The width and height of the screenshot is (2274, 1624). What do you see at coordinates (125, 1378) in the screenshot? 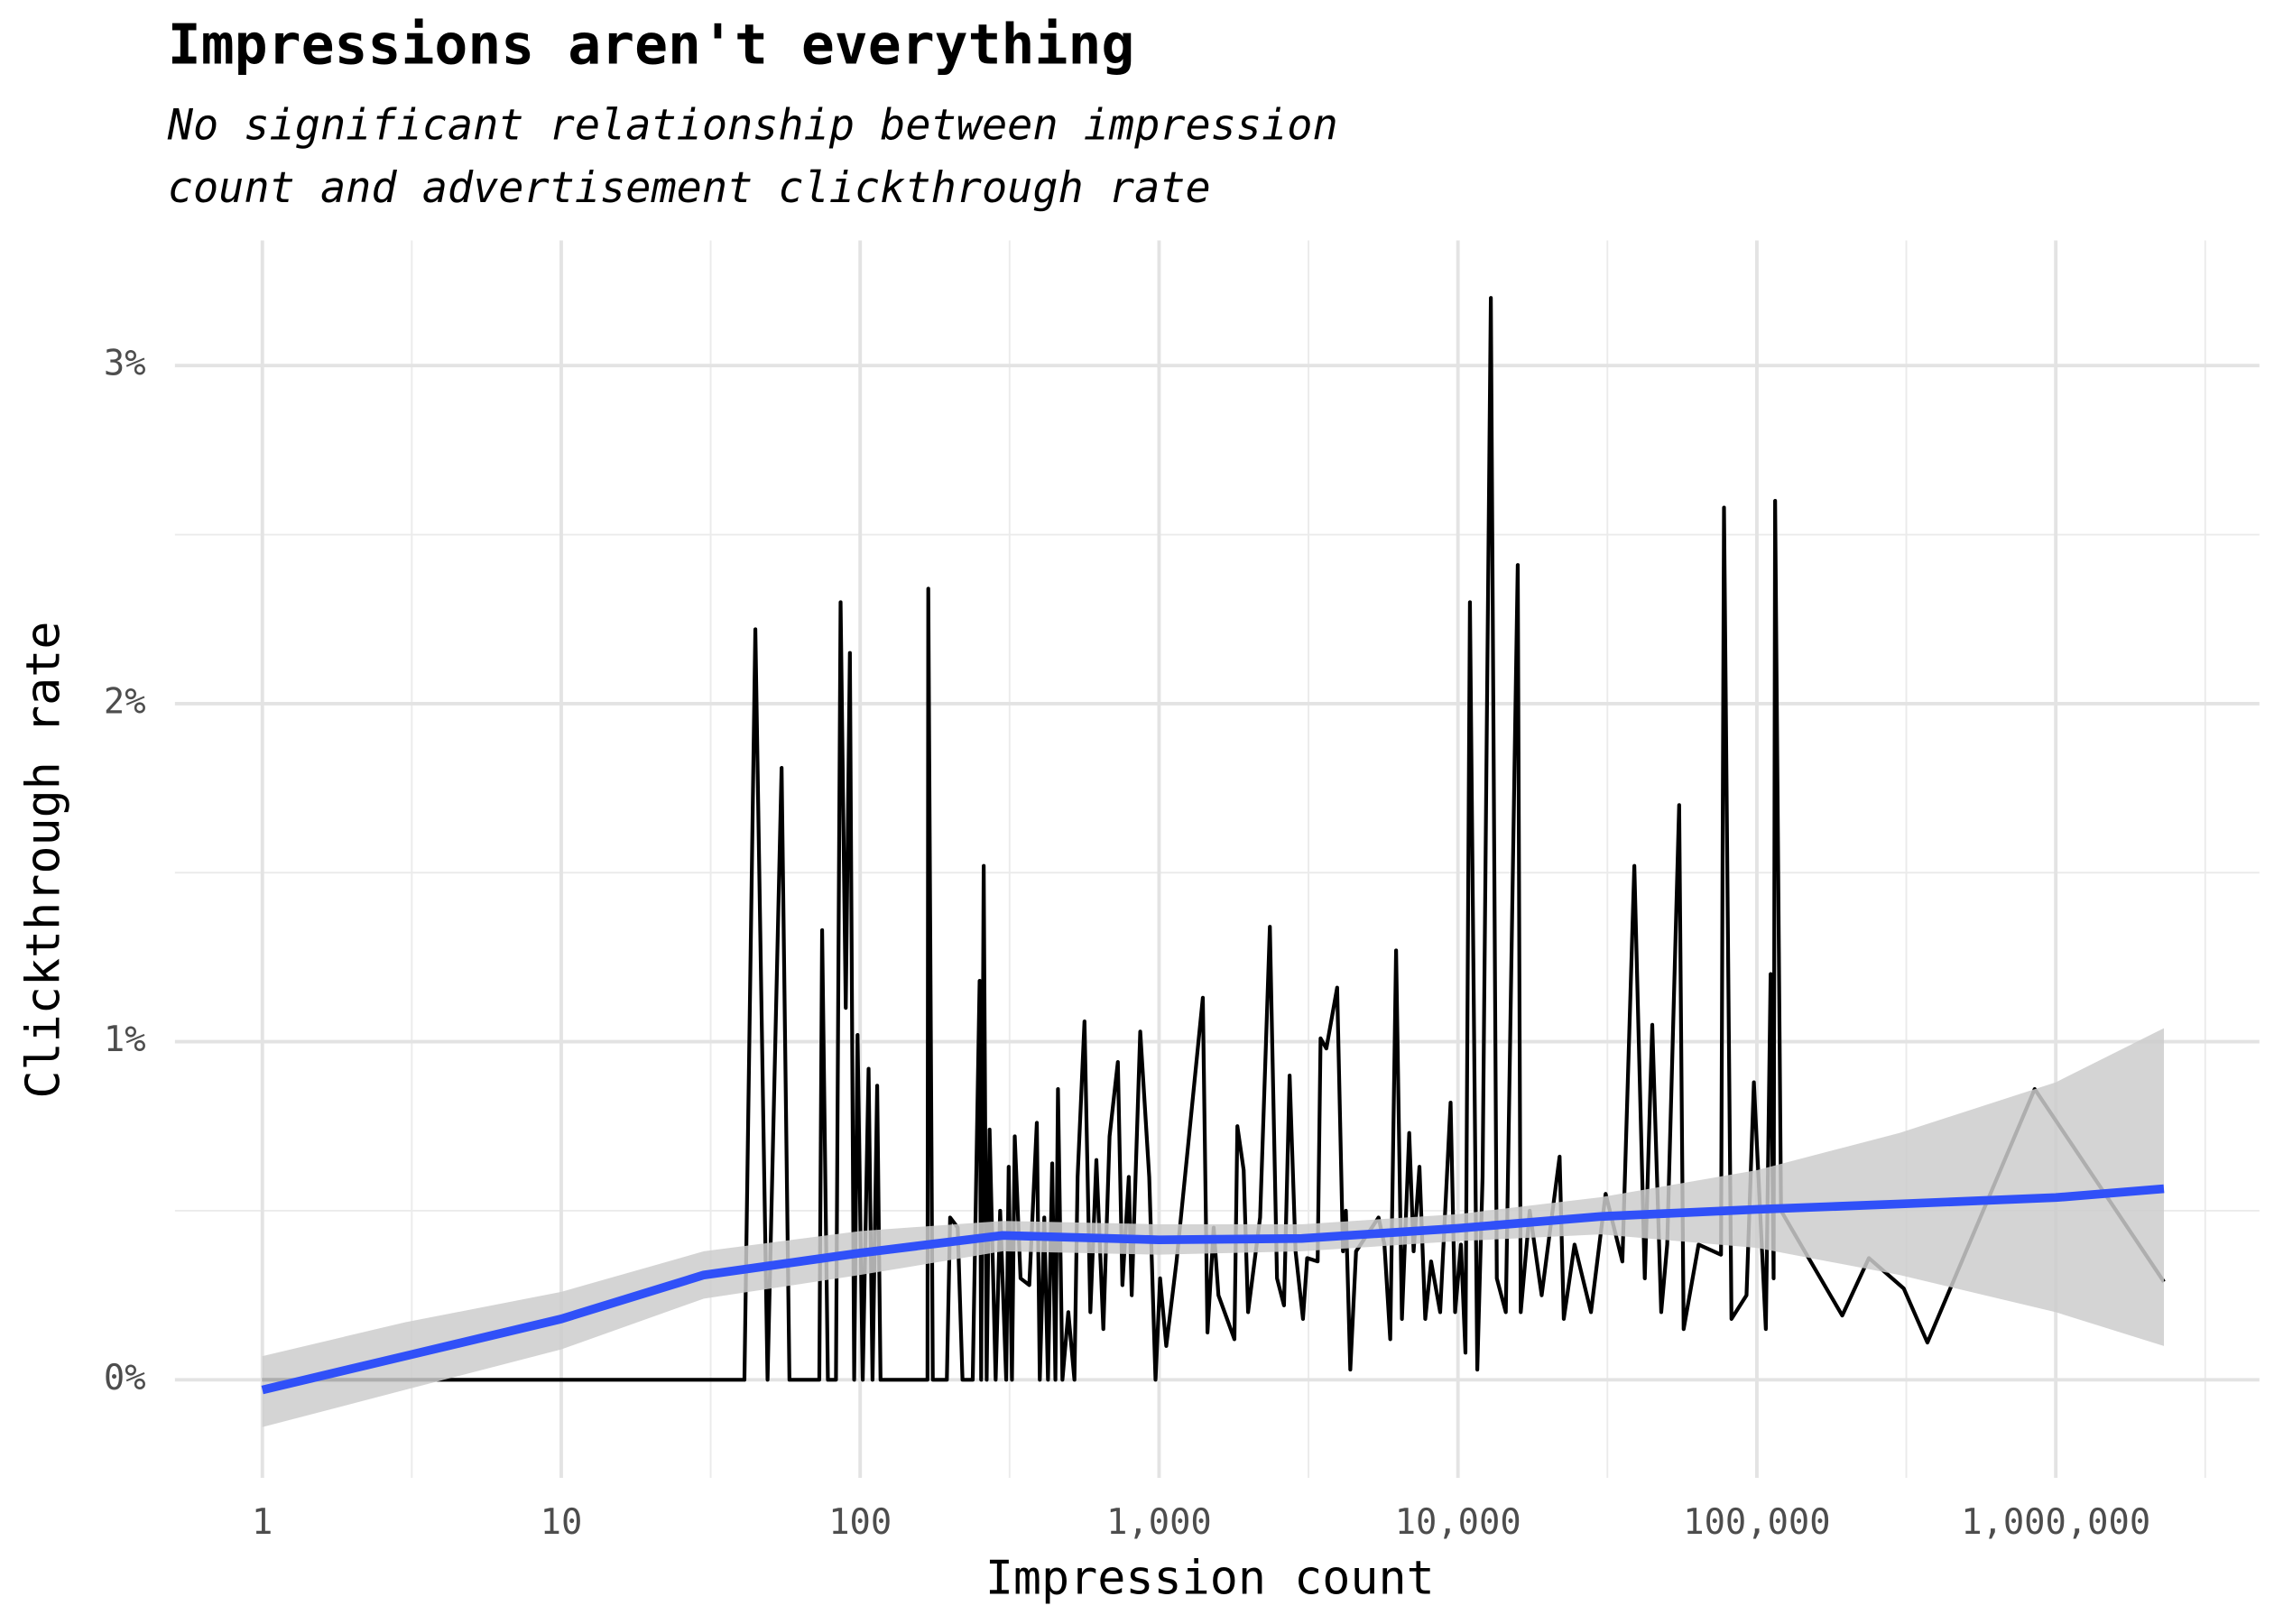
I see `y-tick-label: 0%` at bounding box center [125, 1378].